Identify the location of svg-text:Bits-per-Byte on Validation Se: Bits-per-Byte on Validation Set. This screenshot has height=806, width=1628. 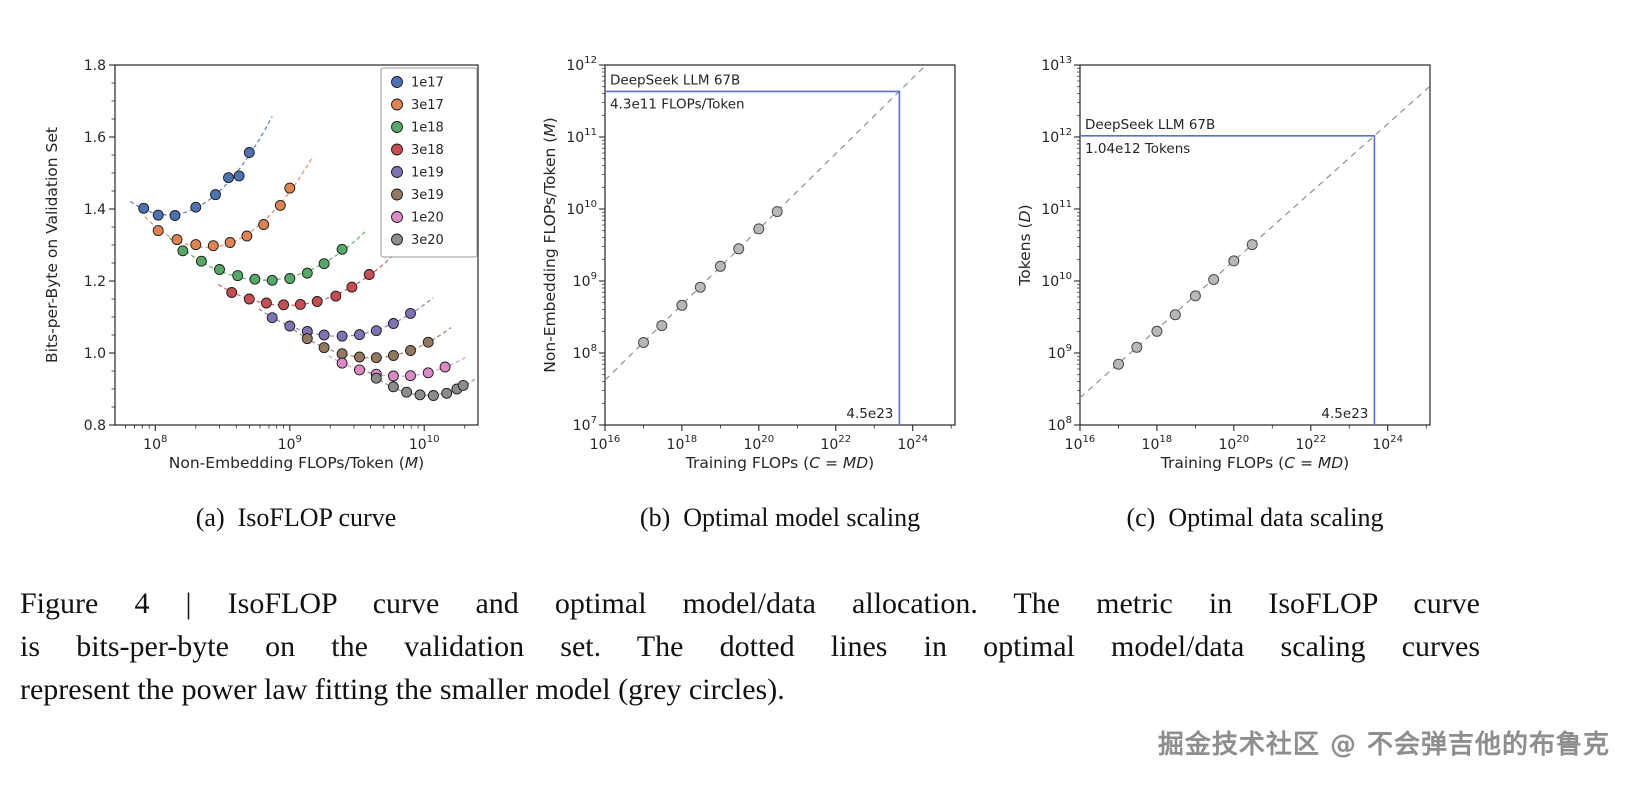
(52, 245).